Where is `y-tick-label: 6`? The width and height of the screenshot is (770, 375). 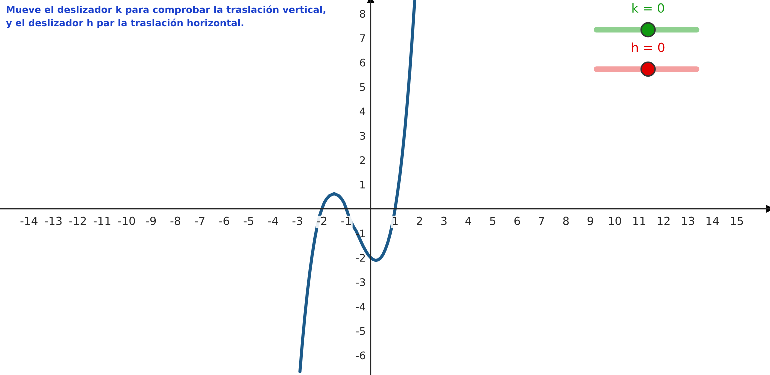 y-tick-label: 6 is located at coordinates (363, 62).